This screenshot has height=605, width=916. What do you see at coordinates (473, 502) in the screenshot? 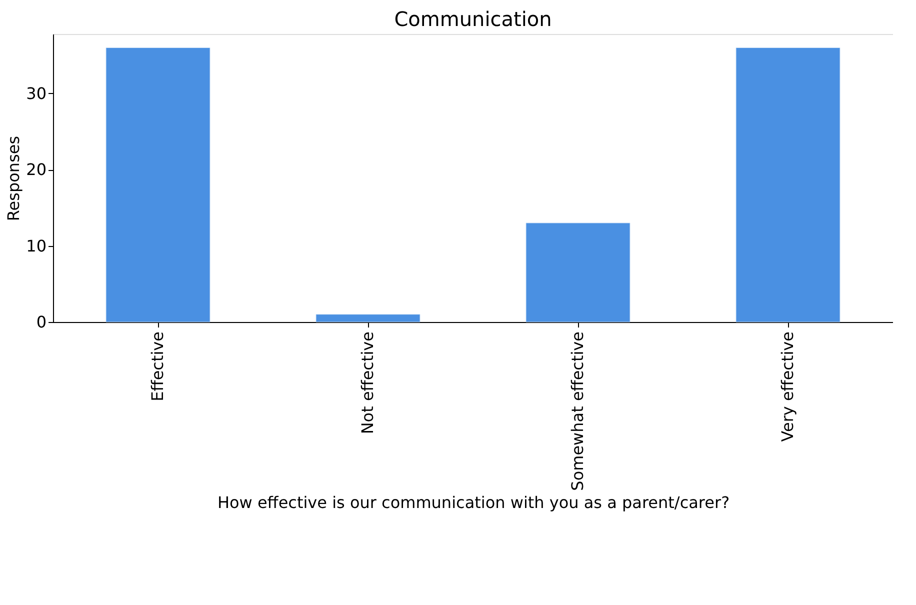
I see `x-axis-title: How effective is our communication with you as a parent/carer?` at bounding box center [473, 502].